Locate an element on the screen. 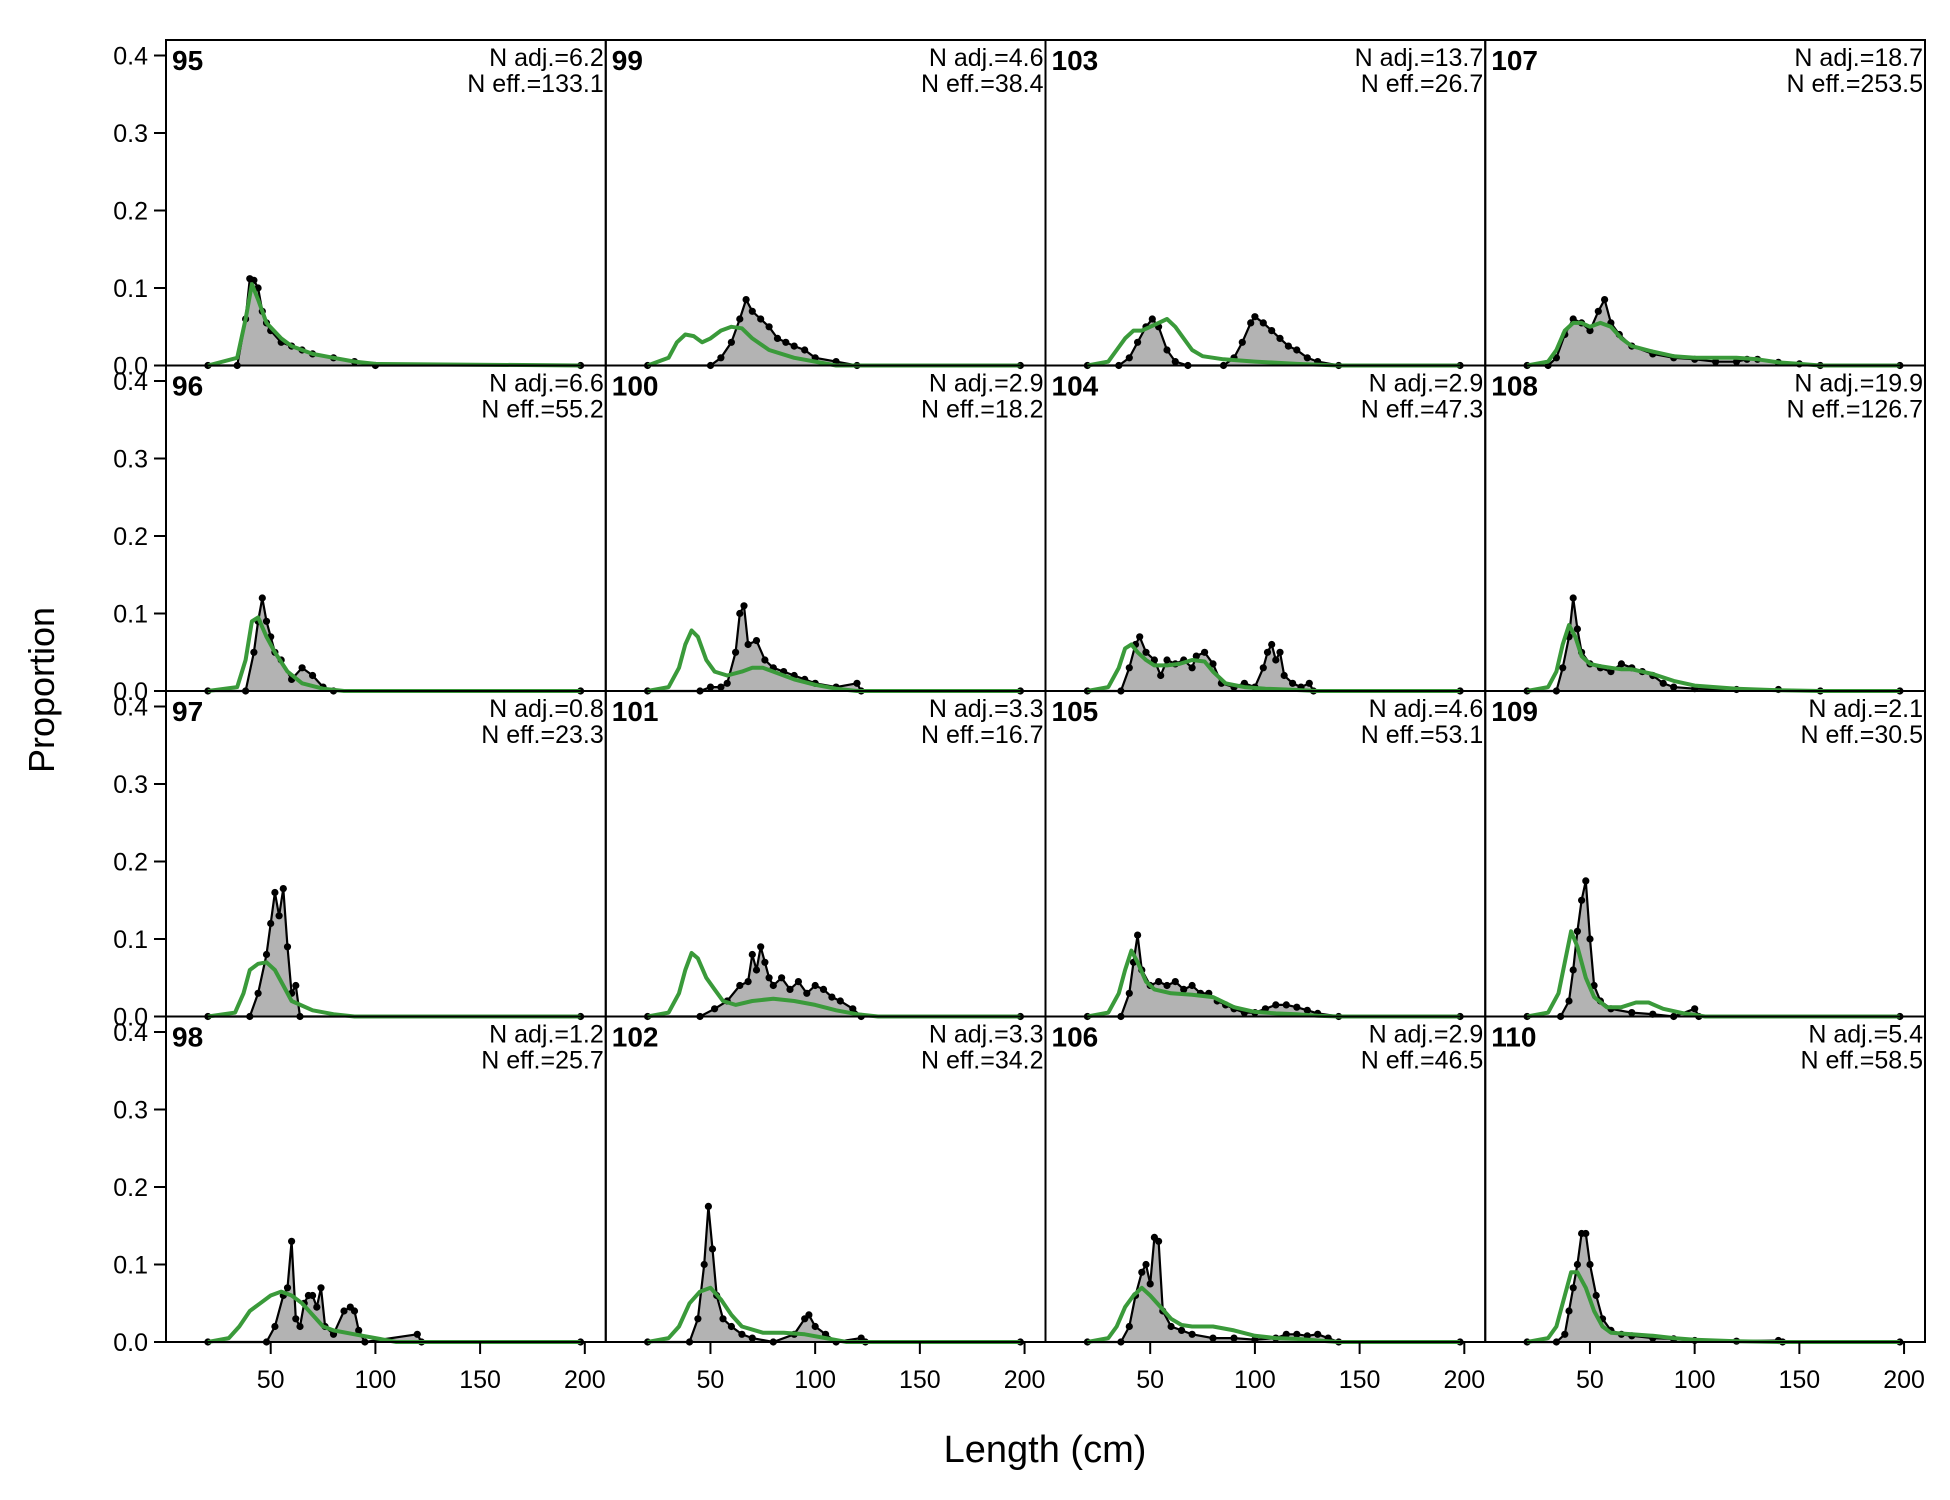 This screenshot has width=1950, height=1500. n-adj-label: N adj.=19.9 is located at coordinates (1858, 384).